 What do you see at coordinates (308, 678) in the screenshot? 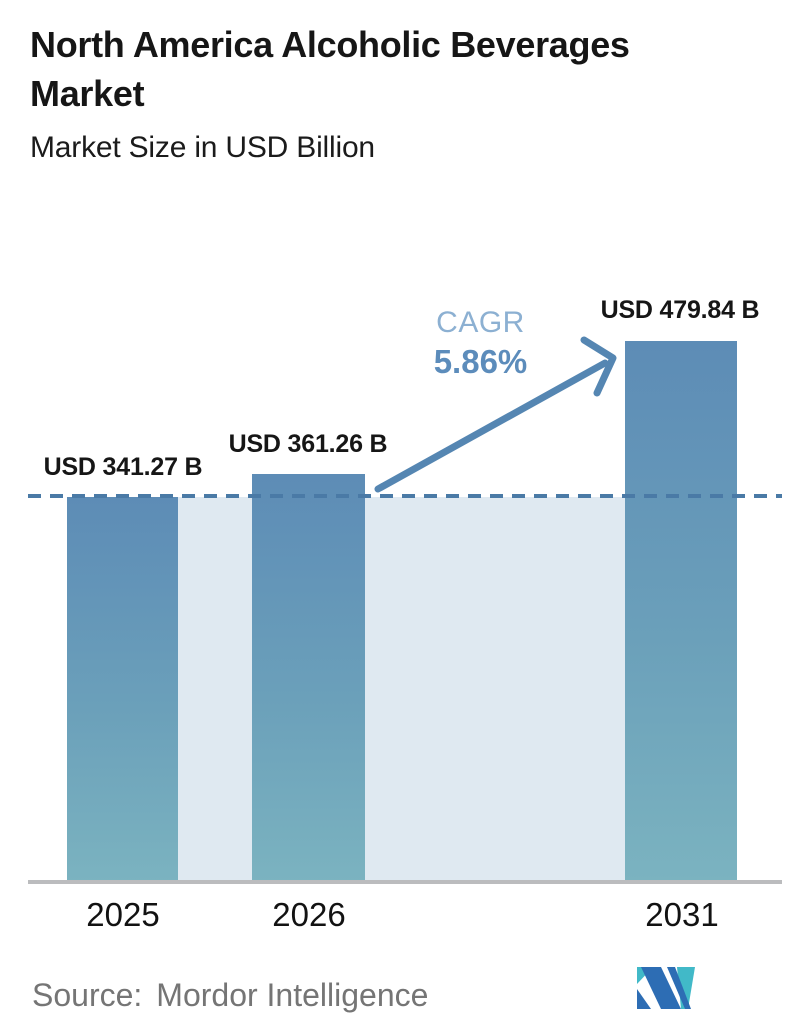
I see `bar-2026` at bounding box center [308, 678].